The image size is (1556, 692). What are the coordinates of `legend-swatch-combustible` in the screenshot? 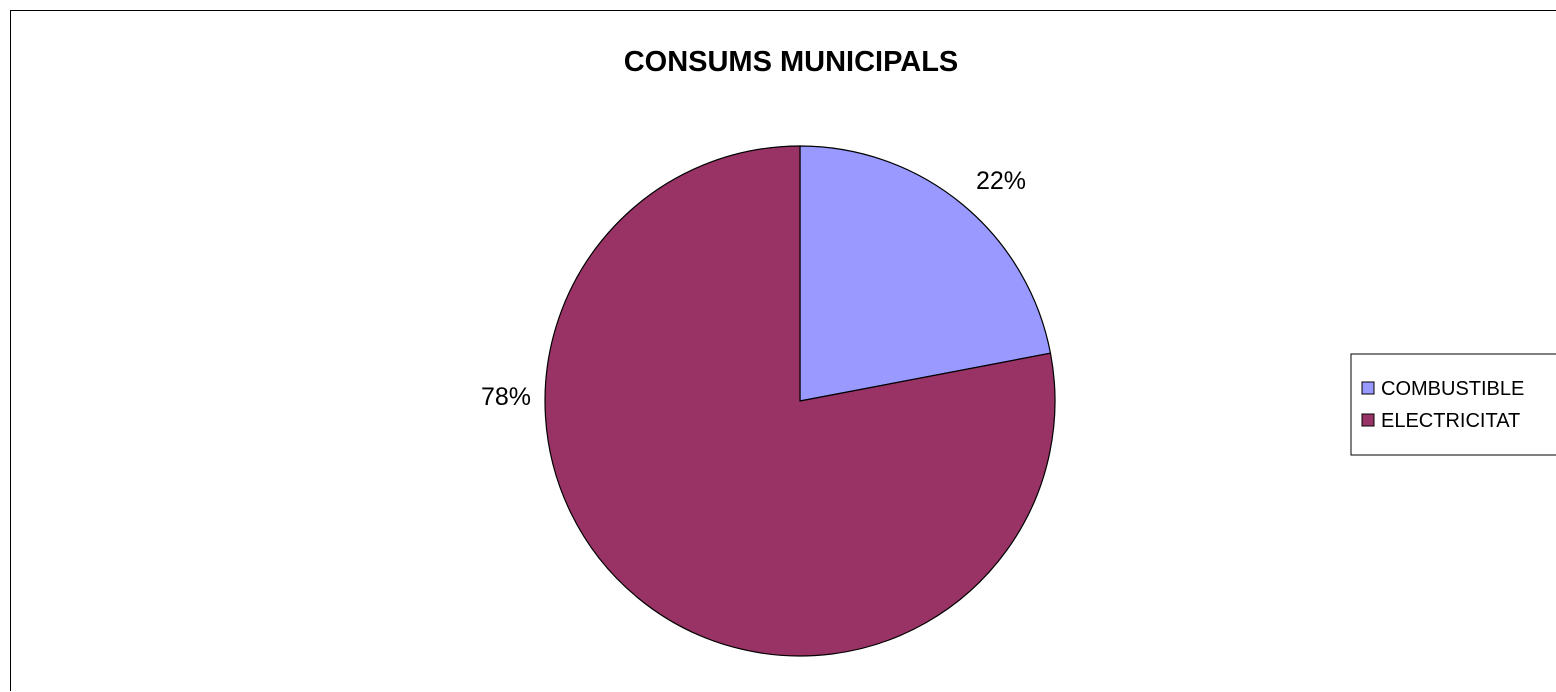 It's located at (1368, 388).